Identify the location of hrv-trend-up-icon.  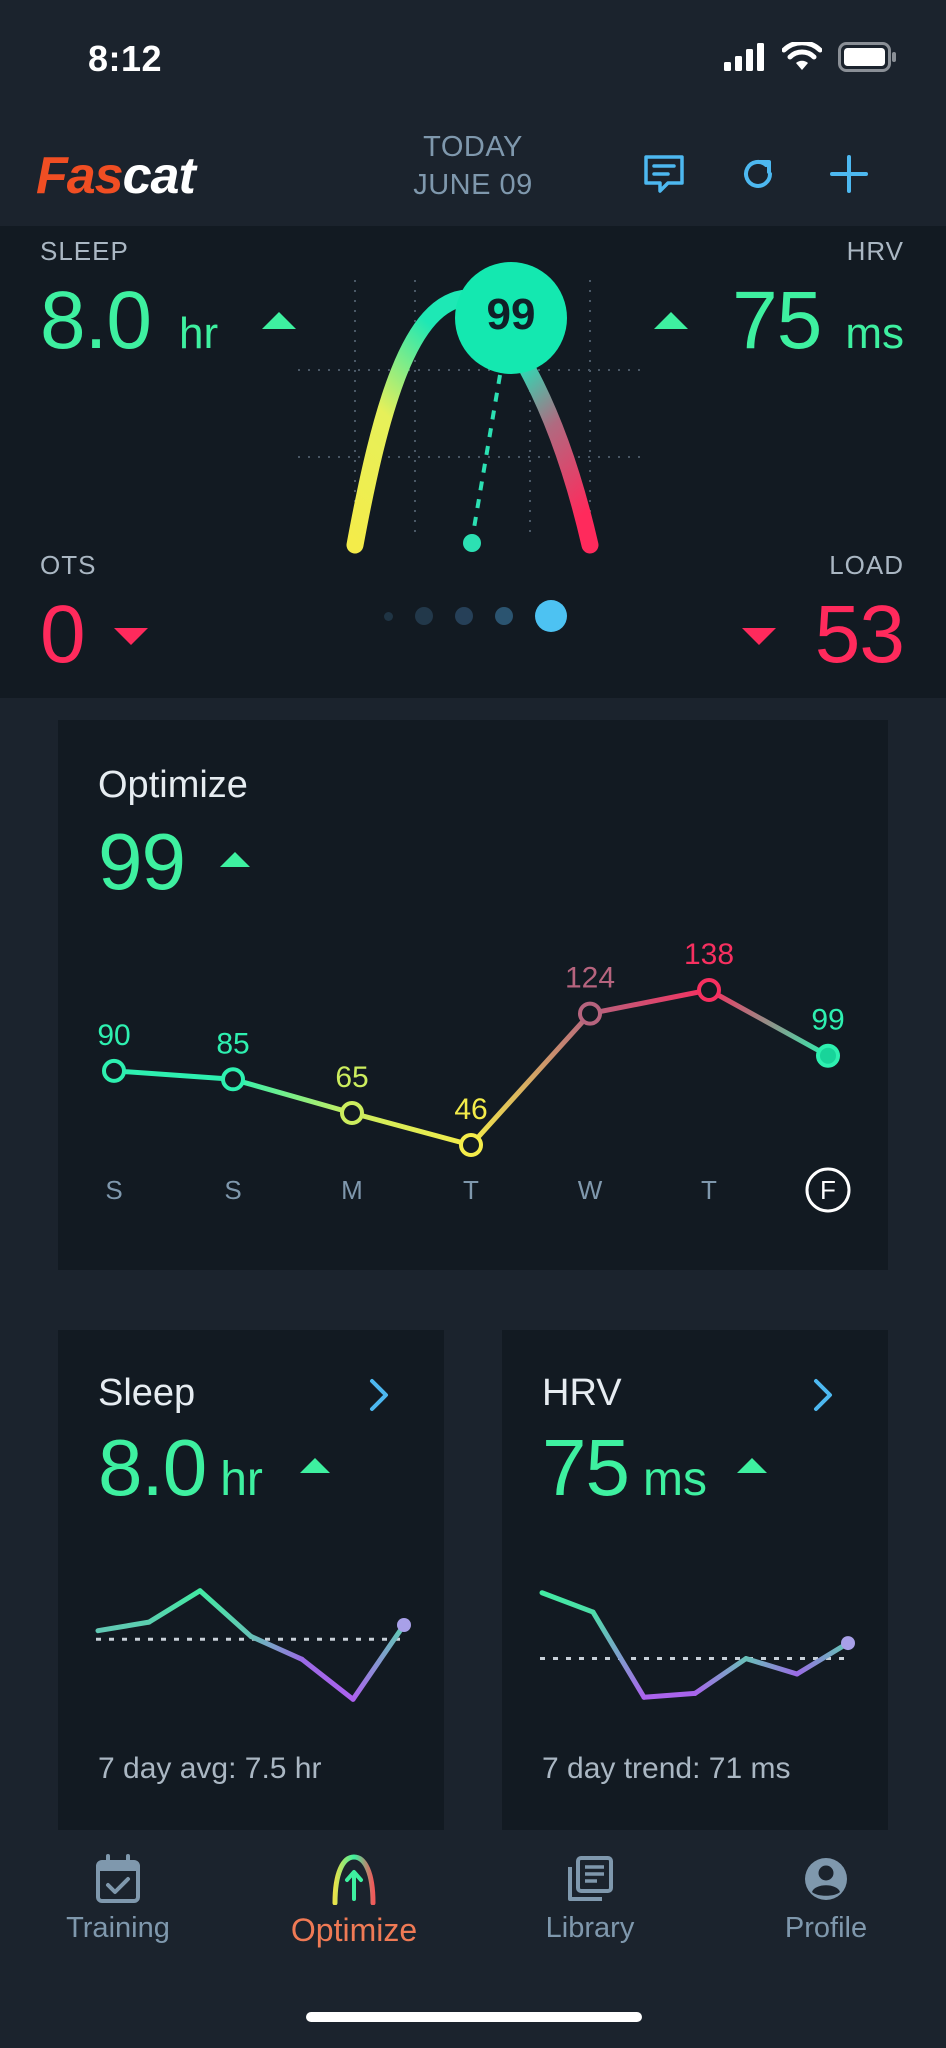
(671, 320).